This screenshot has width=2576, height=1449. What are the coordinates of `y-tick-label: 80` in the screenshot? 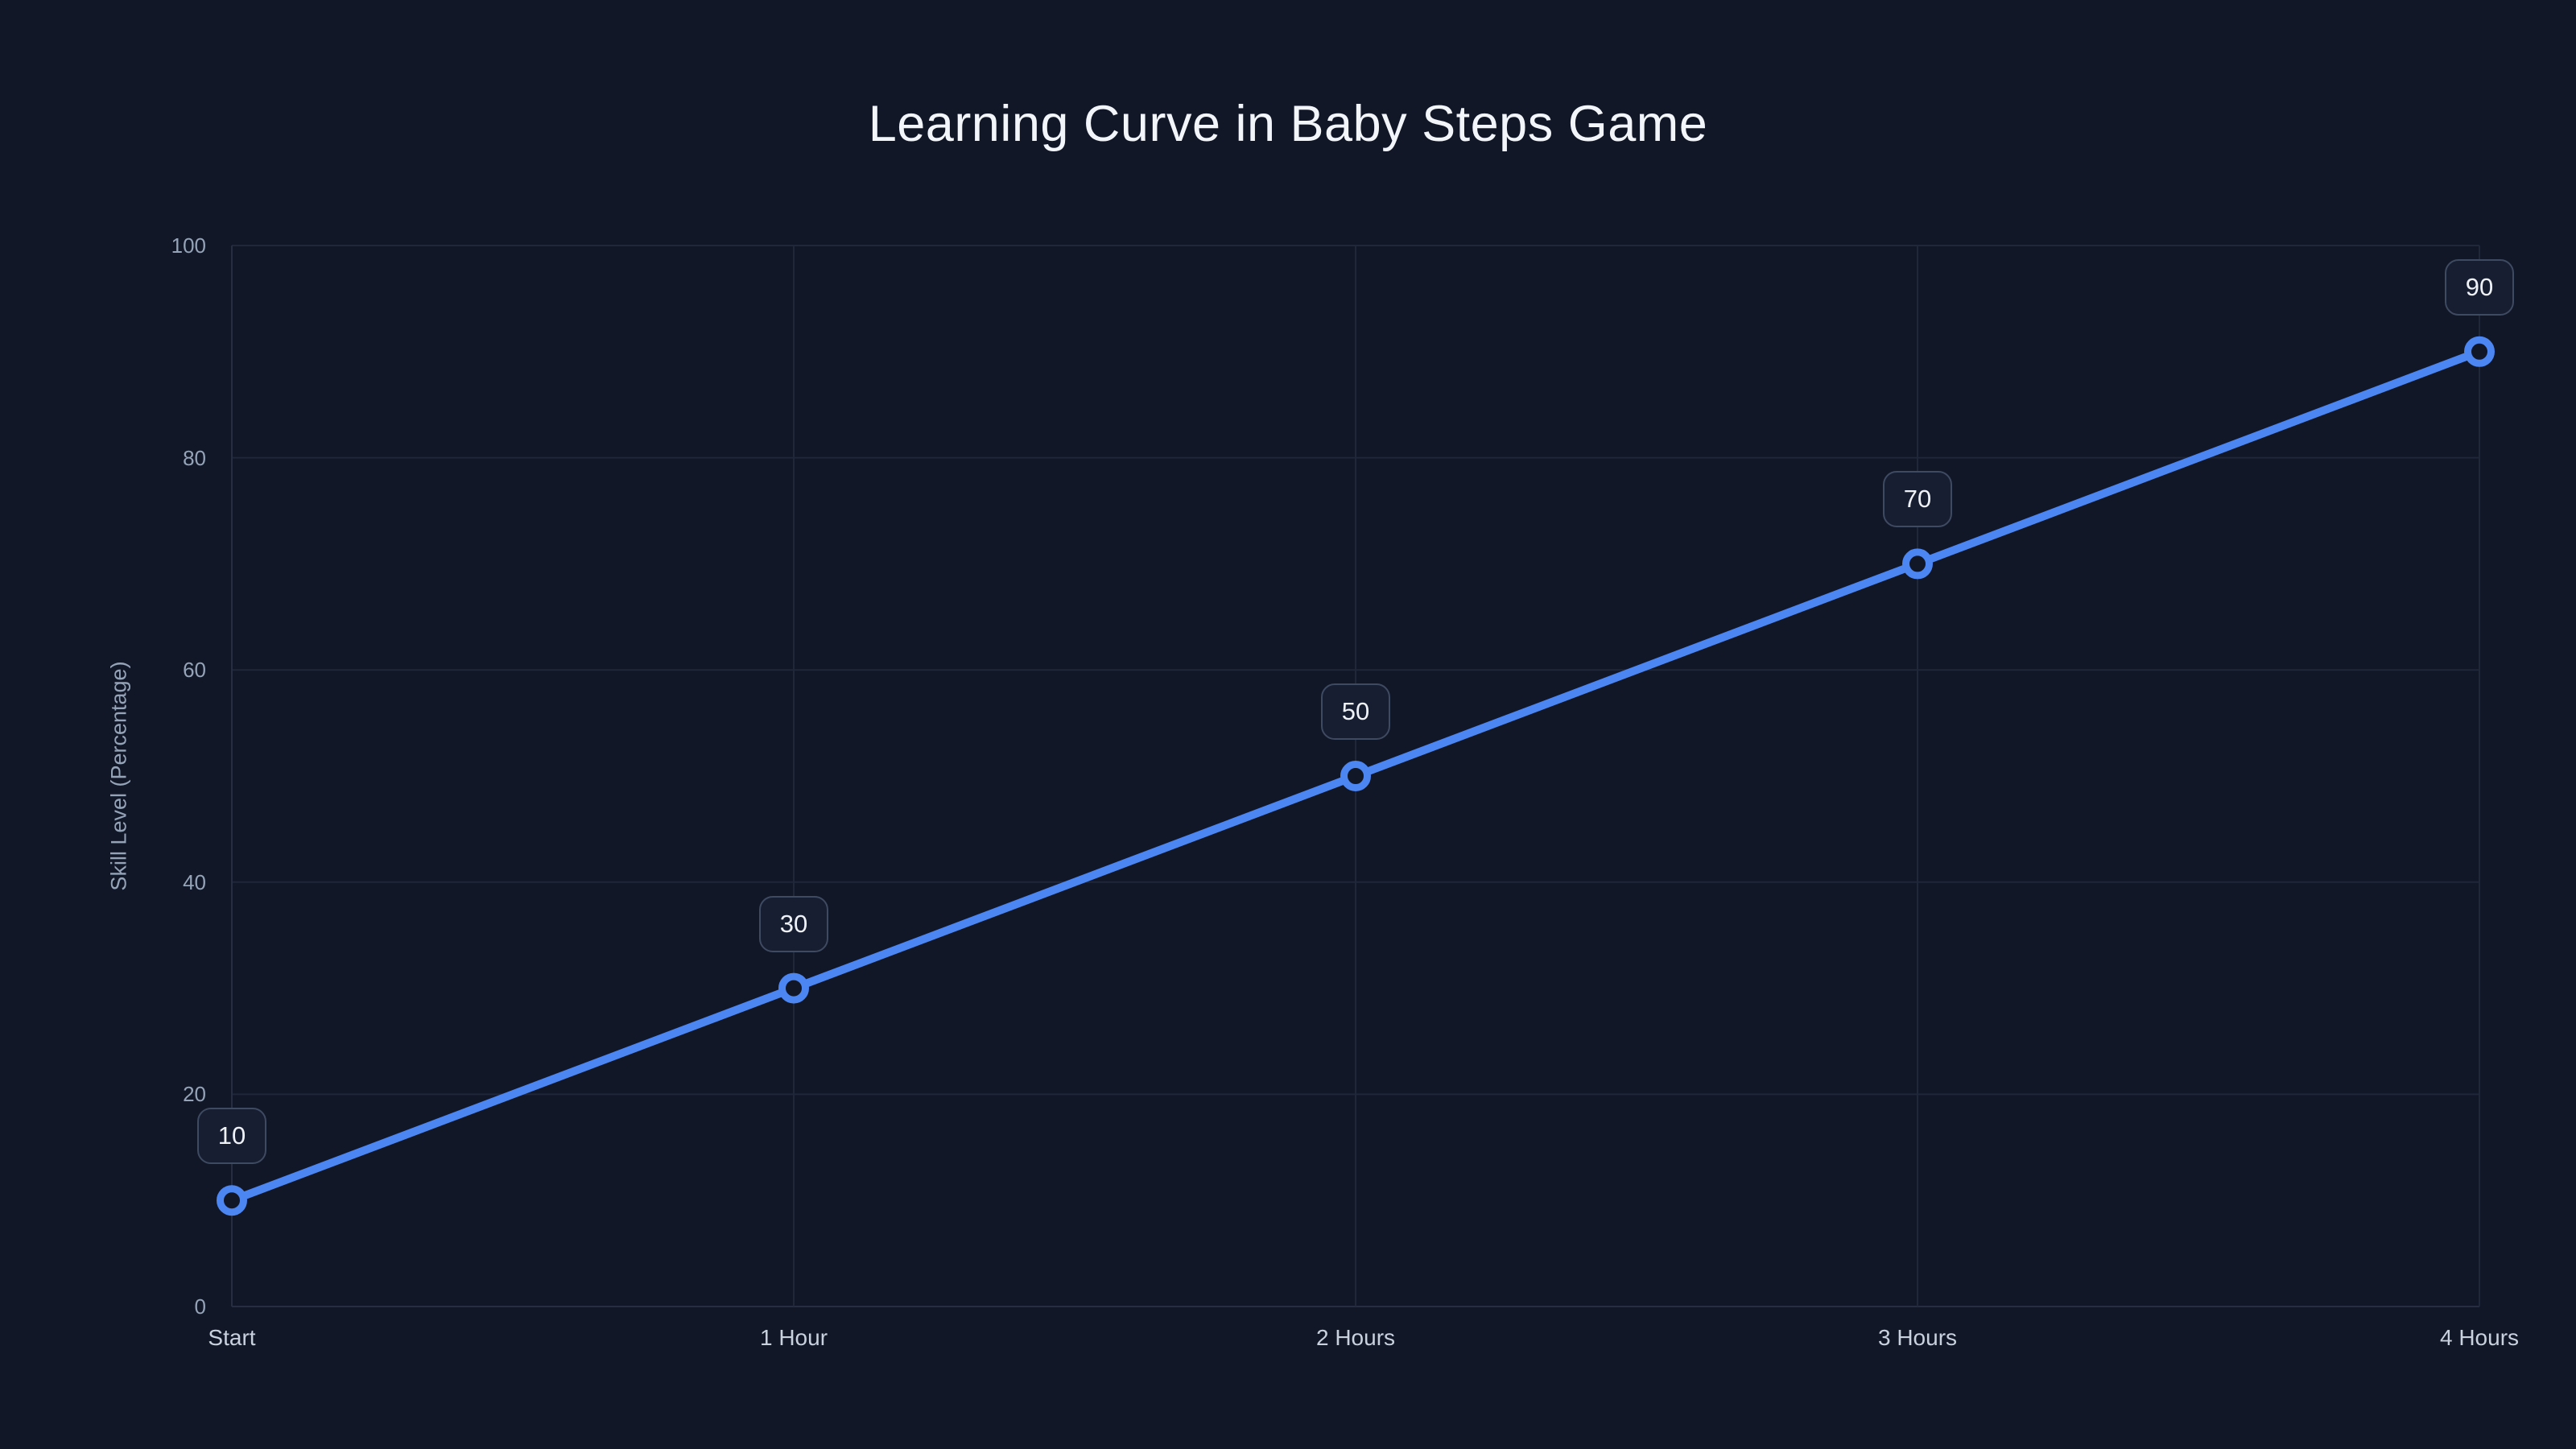 It's located at (194, 457).